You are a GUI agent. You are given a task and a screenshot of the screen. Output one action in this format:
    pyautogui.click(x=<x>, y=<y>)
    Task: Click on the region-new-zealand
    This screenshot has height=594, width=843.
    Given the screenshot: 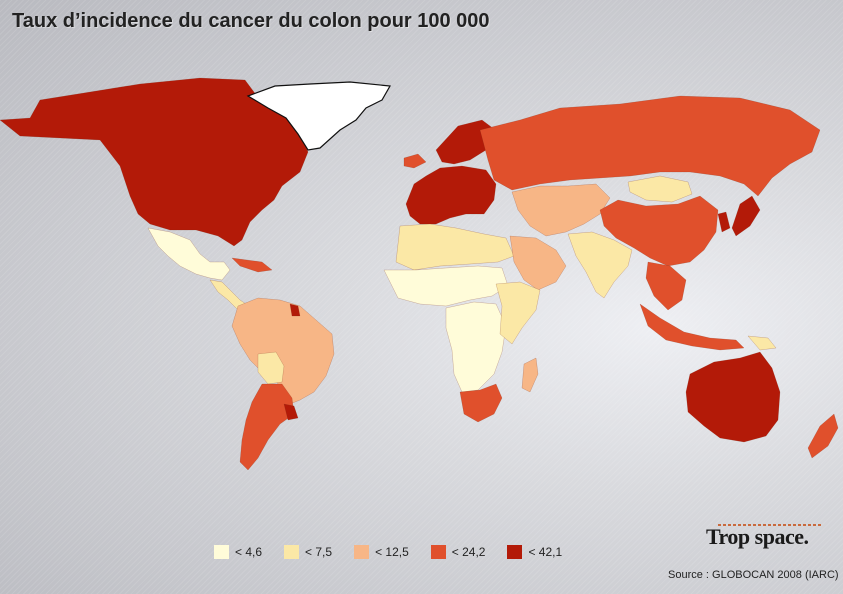 What is the action you would take?
    pyautogui.click(x=823, y=436)
    